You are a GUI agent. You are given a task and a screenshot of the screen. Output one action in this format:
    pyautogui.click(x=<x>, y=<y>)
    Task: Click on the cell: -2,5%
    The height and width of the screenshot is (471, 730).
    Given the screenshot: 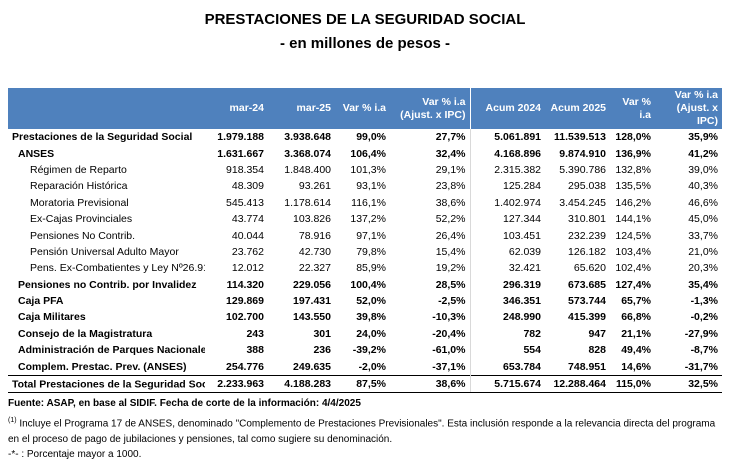 What is the action you would take?
    pyautogui.click(x=452, y=301)
    